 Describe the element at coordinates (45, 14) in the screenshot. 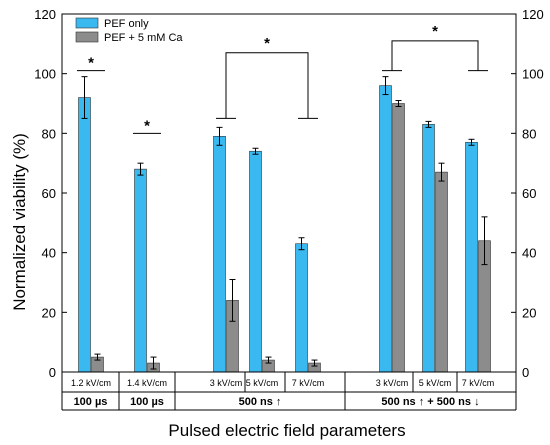

I see `y-tick-label-left: 120` at that location.